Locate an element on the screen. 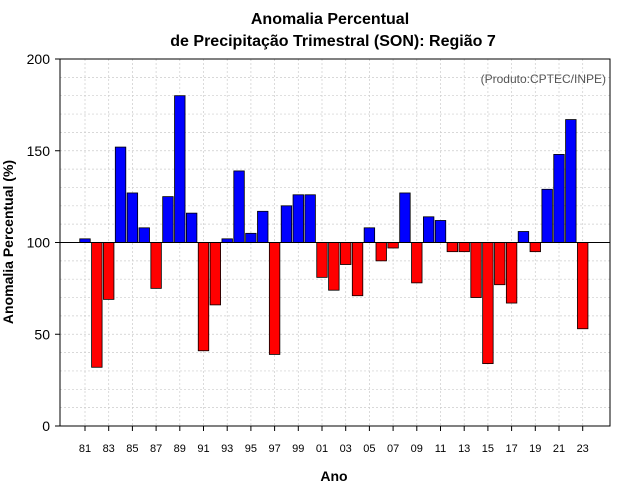 The image size is (640, 500). chart-title-line1: Anomalia Percentual is located at coordinates (330, 19).